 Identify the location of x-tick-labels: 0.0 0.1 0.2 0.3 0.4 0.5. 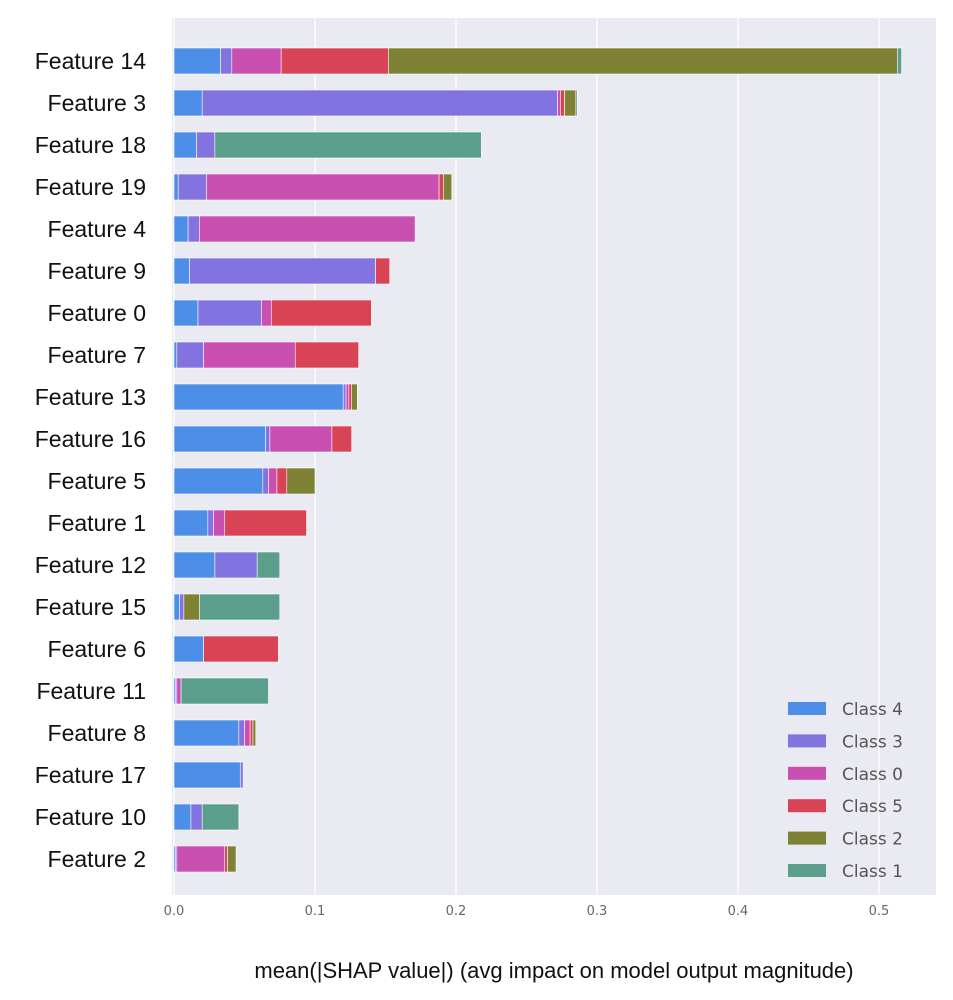
(527, 911).